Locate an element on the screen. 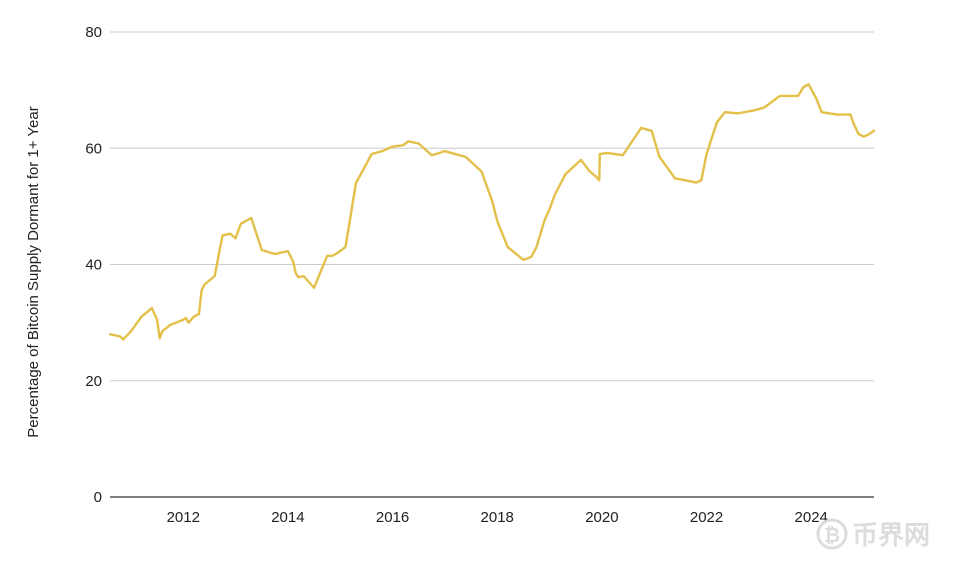 The height and width of the screenshot is (568, 961). y-tick-label: 40 is located at coordinates (93, 265).